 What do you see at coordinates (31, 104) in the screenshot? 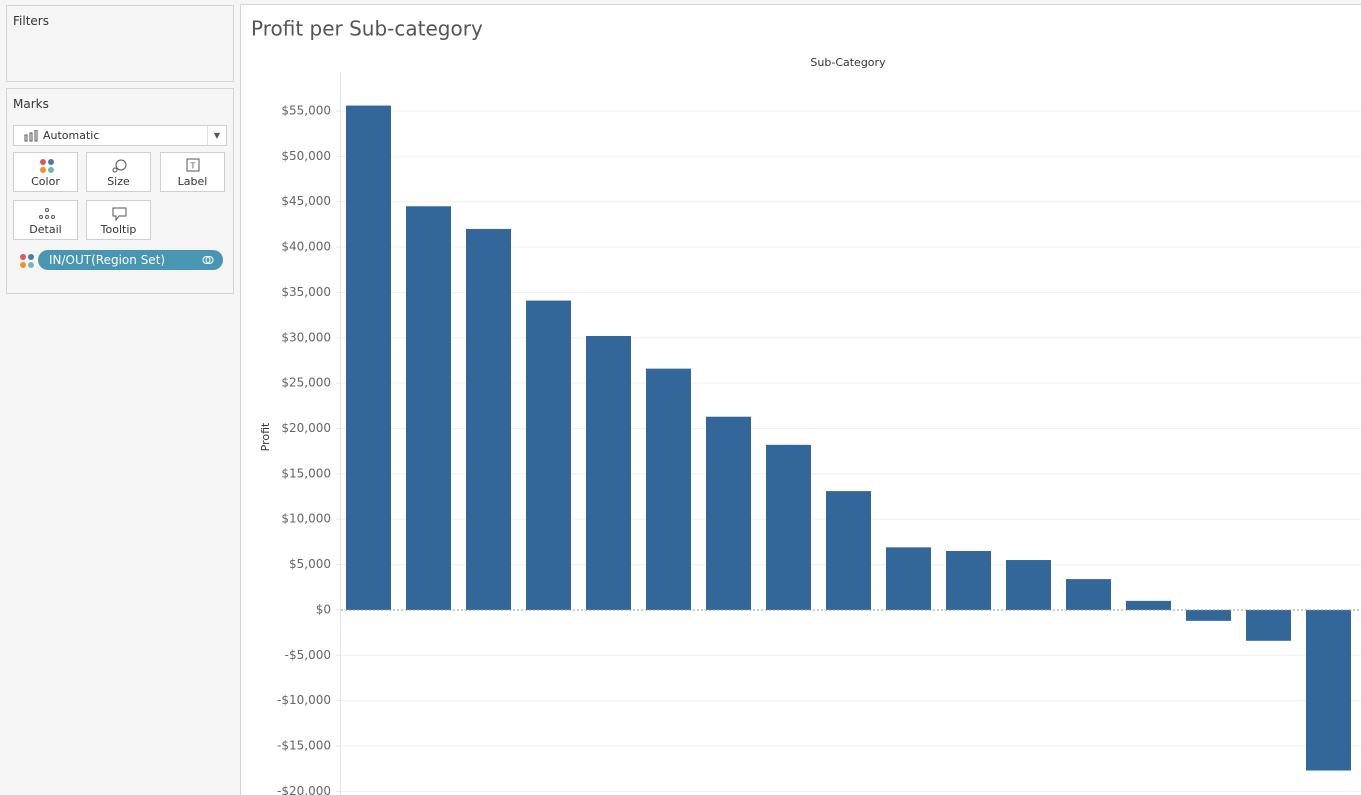
I see `marks-title: Marks` at bounding box center [31, 104].